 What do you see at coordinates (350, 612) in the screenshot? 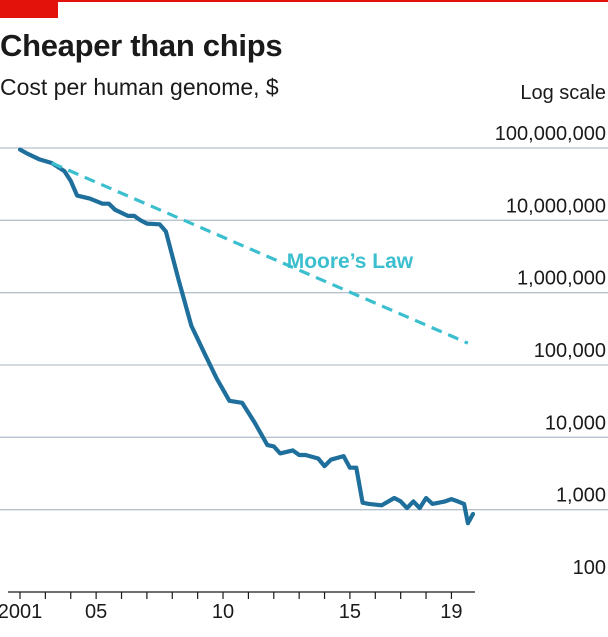
I see `x-tick-label: 15` at bounding box center [350, 612].